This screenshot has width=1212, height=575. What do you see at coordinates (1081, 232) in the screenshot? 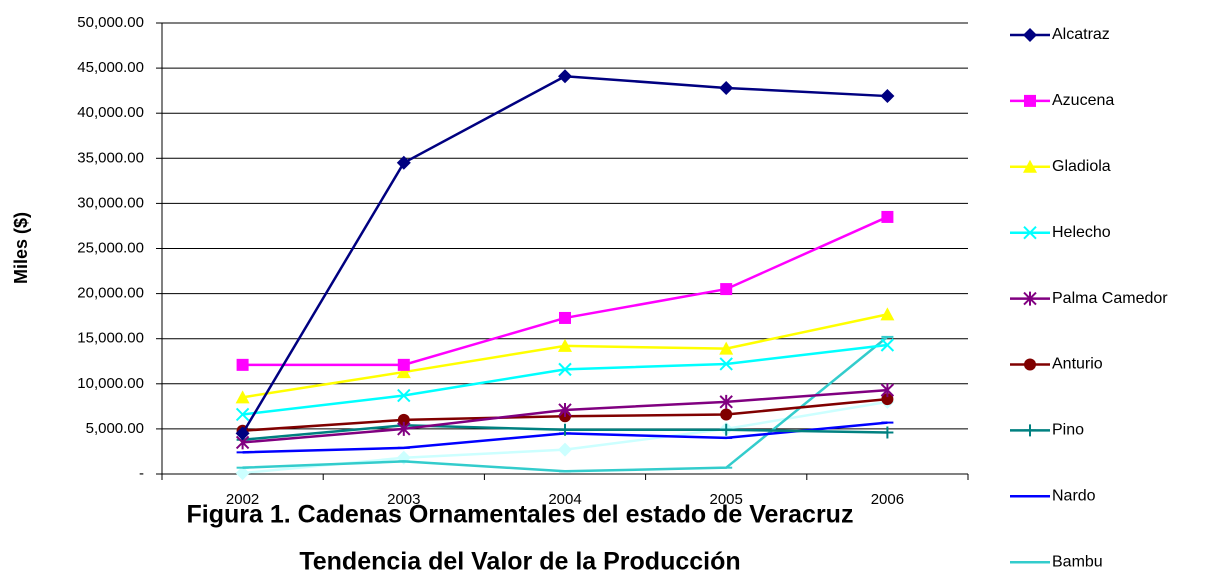
I see `legend-label: Helecho` at bounding box center [1081, 232].